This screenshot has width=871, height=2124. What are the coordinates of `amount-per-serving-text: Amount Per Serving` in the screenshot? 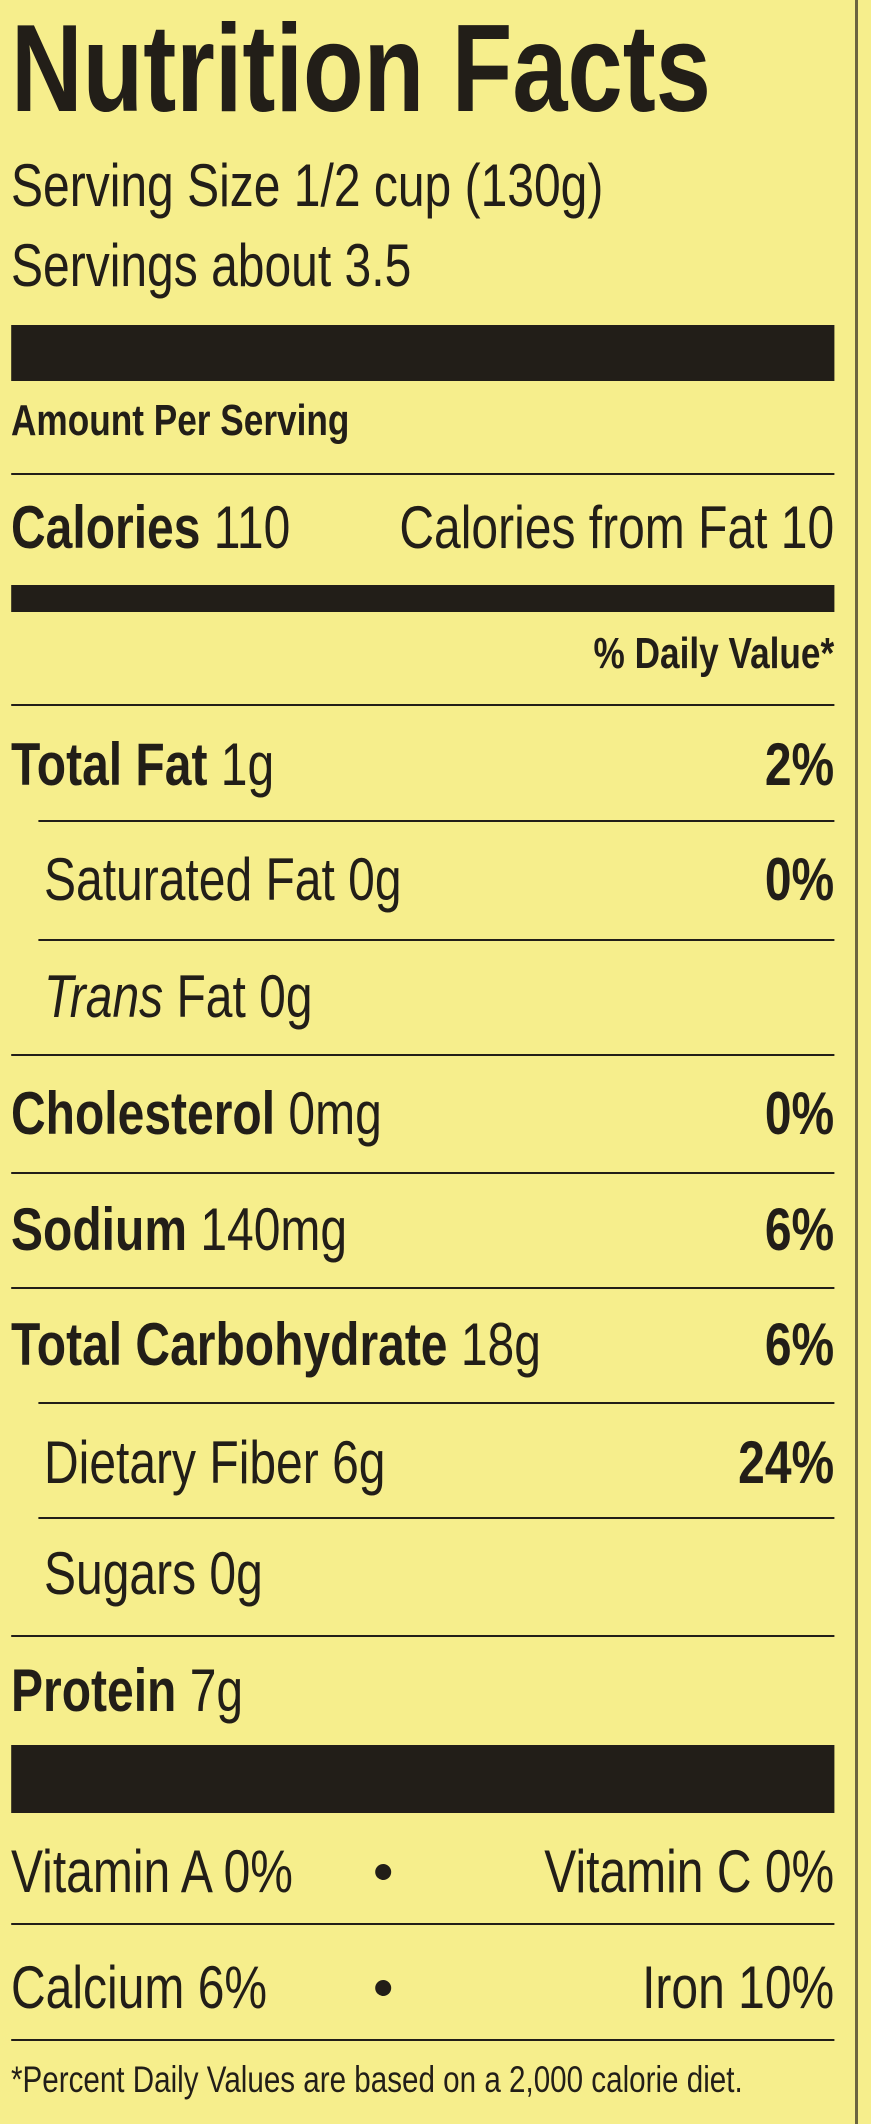 It's located at (180, 420).